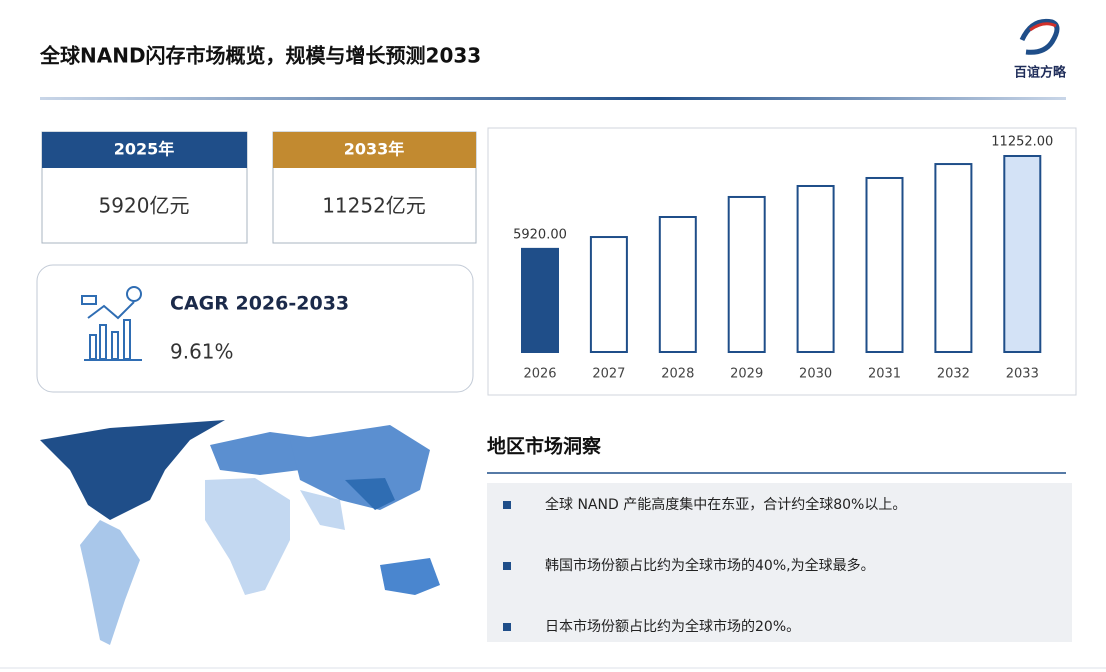  What do you see at coordinates (259, 304) in the screenshot?
I see `cagr-label: CAGR 2026-2033` at bounding box center [259, 304].